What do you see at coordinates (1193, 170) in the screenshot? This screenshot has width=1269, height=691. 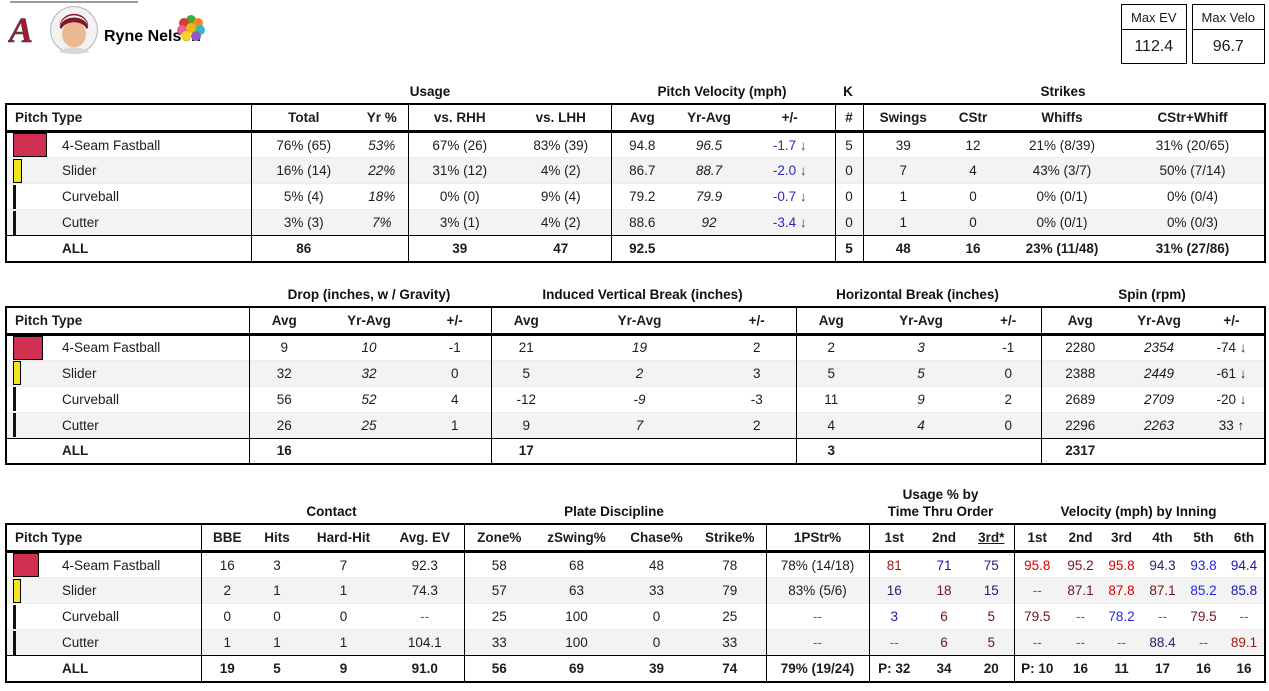 I see `stat-cell: 50% (7/14)` at bounding box center [1193, 170].